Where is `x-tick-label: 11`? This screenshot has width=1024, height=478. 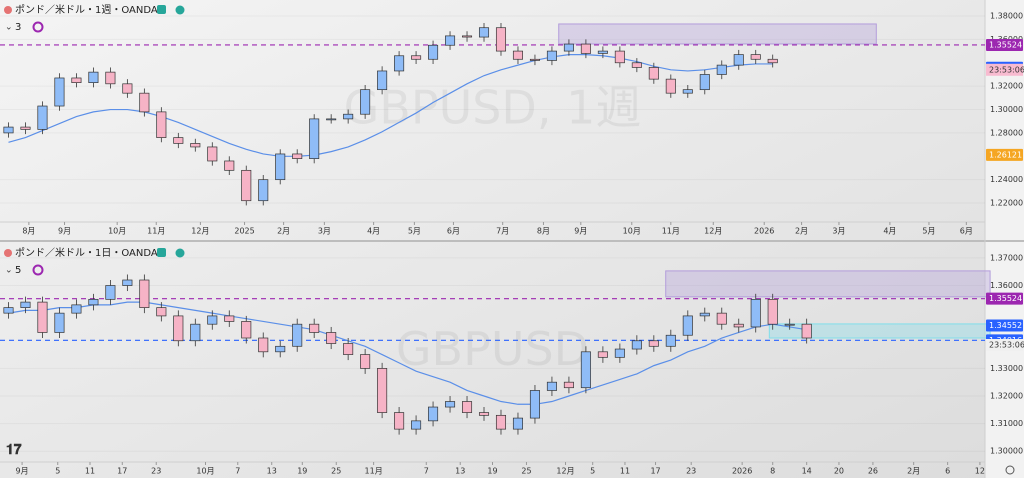
x-tick-label: 11 is located at coordinates (625, 471).